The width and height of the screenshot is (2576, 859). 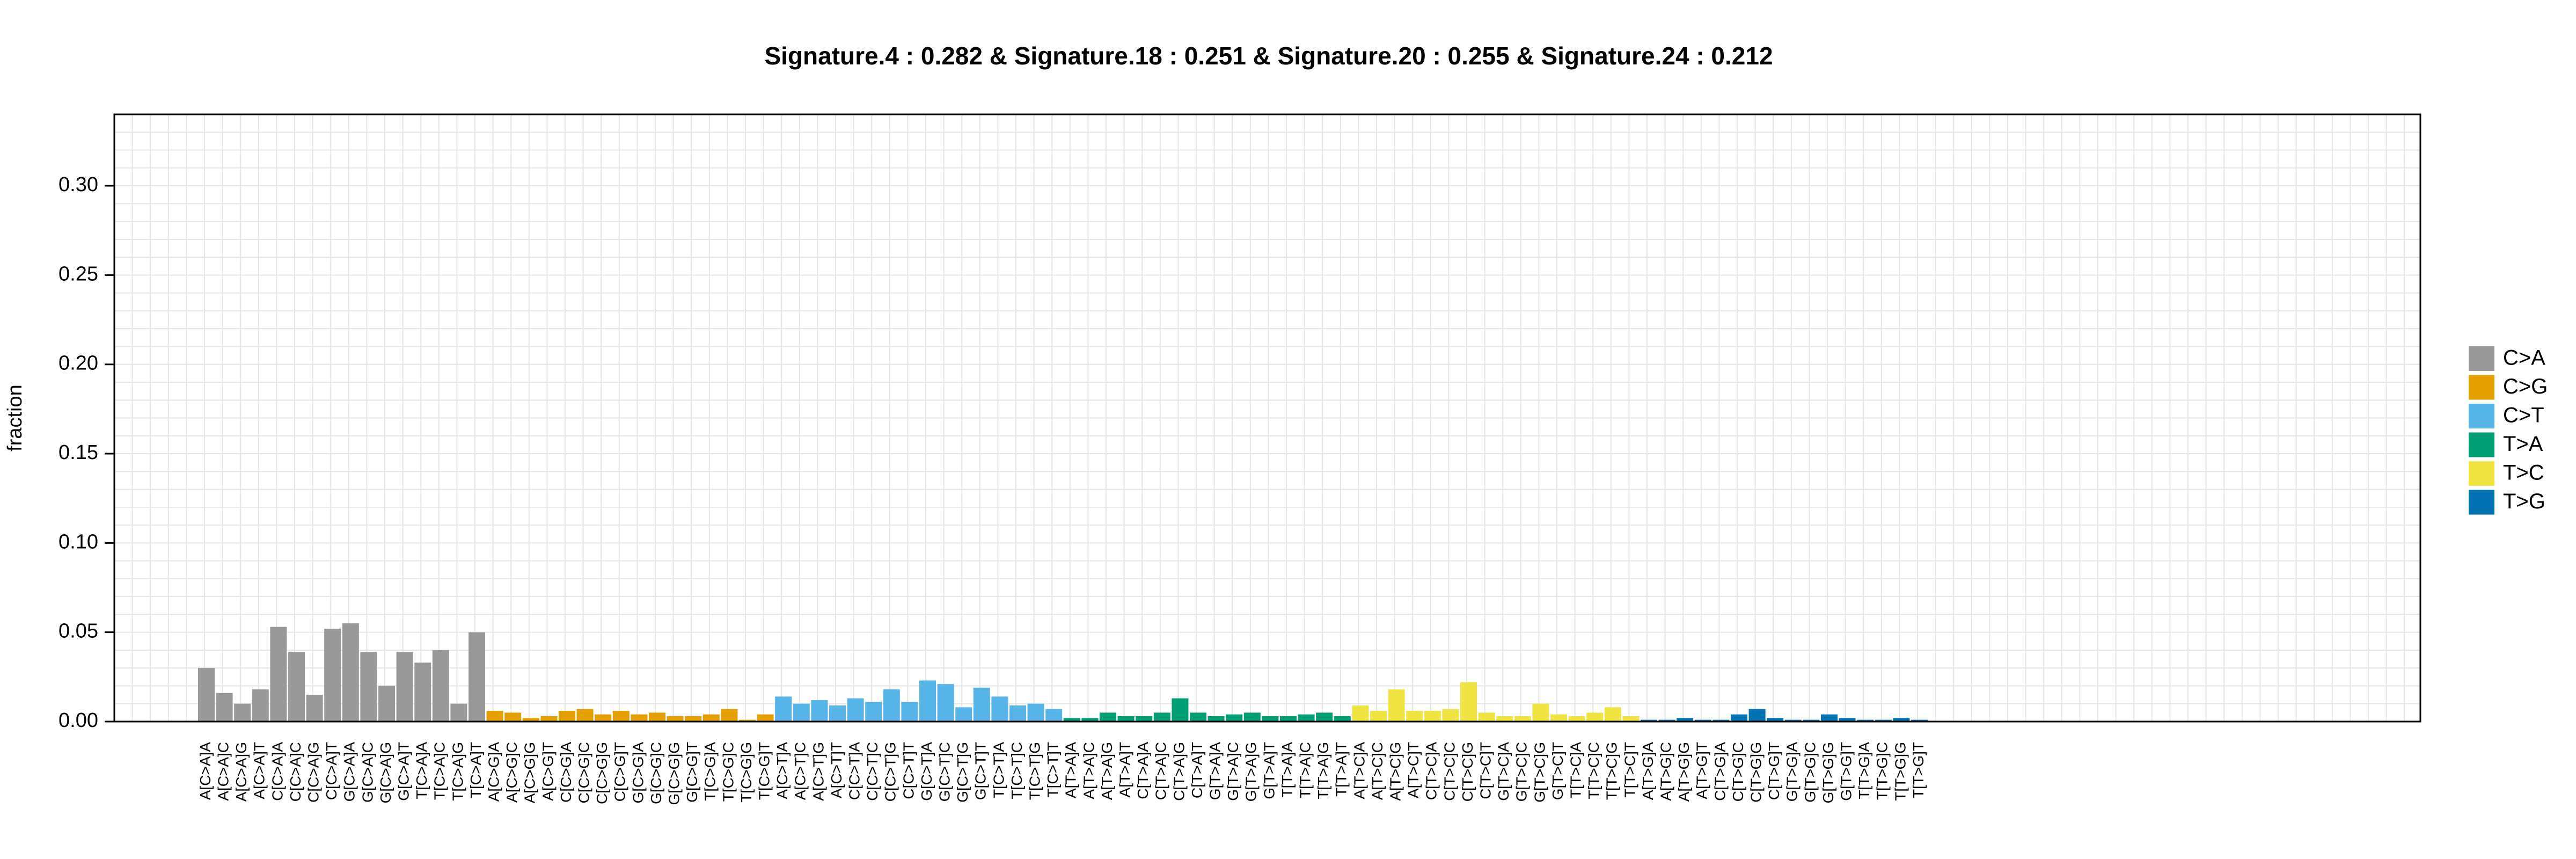 What do you see at coordinates (692, 772) in the screenshot?
I see `x-tick-label: G[C>G]T` at bounding box center [692, 772].